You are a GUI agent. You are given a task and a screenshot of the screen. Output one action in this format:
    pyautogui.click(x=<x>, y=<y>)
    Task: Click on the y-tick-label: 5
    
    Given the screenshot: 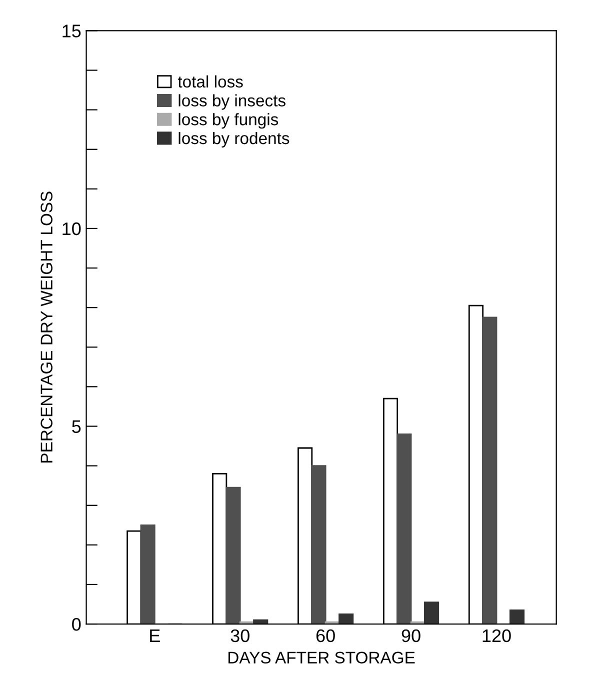 What is the action you would take?
    pyautogui.click(x=76, y=426)
    